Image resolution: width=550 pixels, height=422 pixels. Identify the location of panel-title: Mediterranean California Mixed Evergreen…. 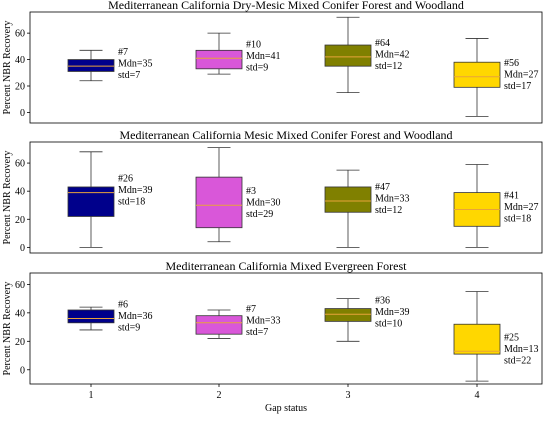
(286, 266).